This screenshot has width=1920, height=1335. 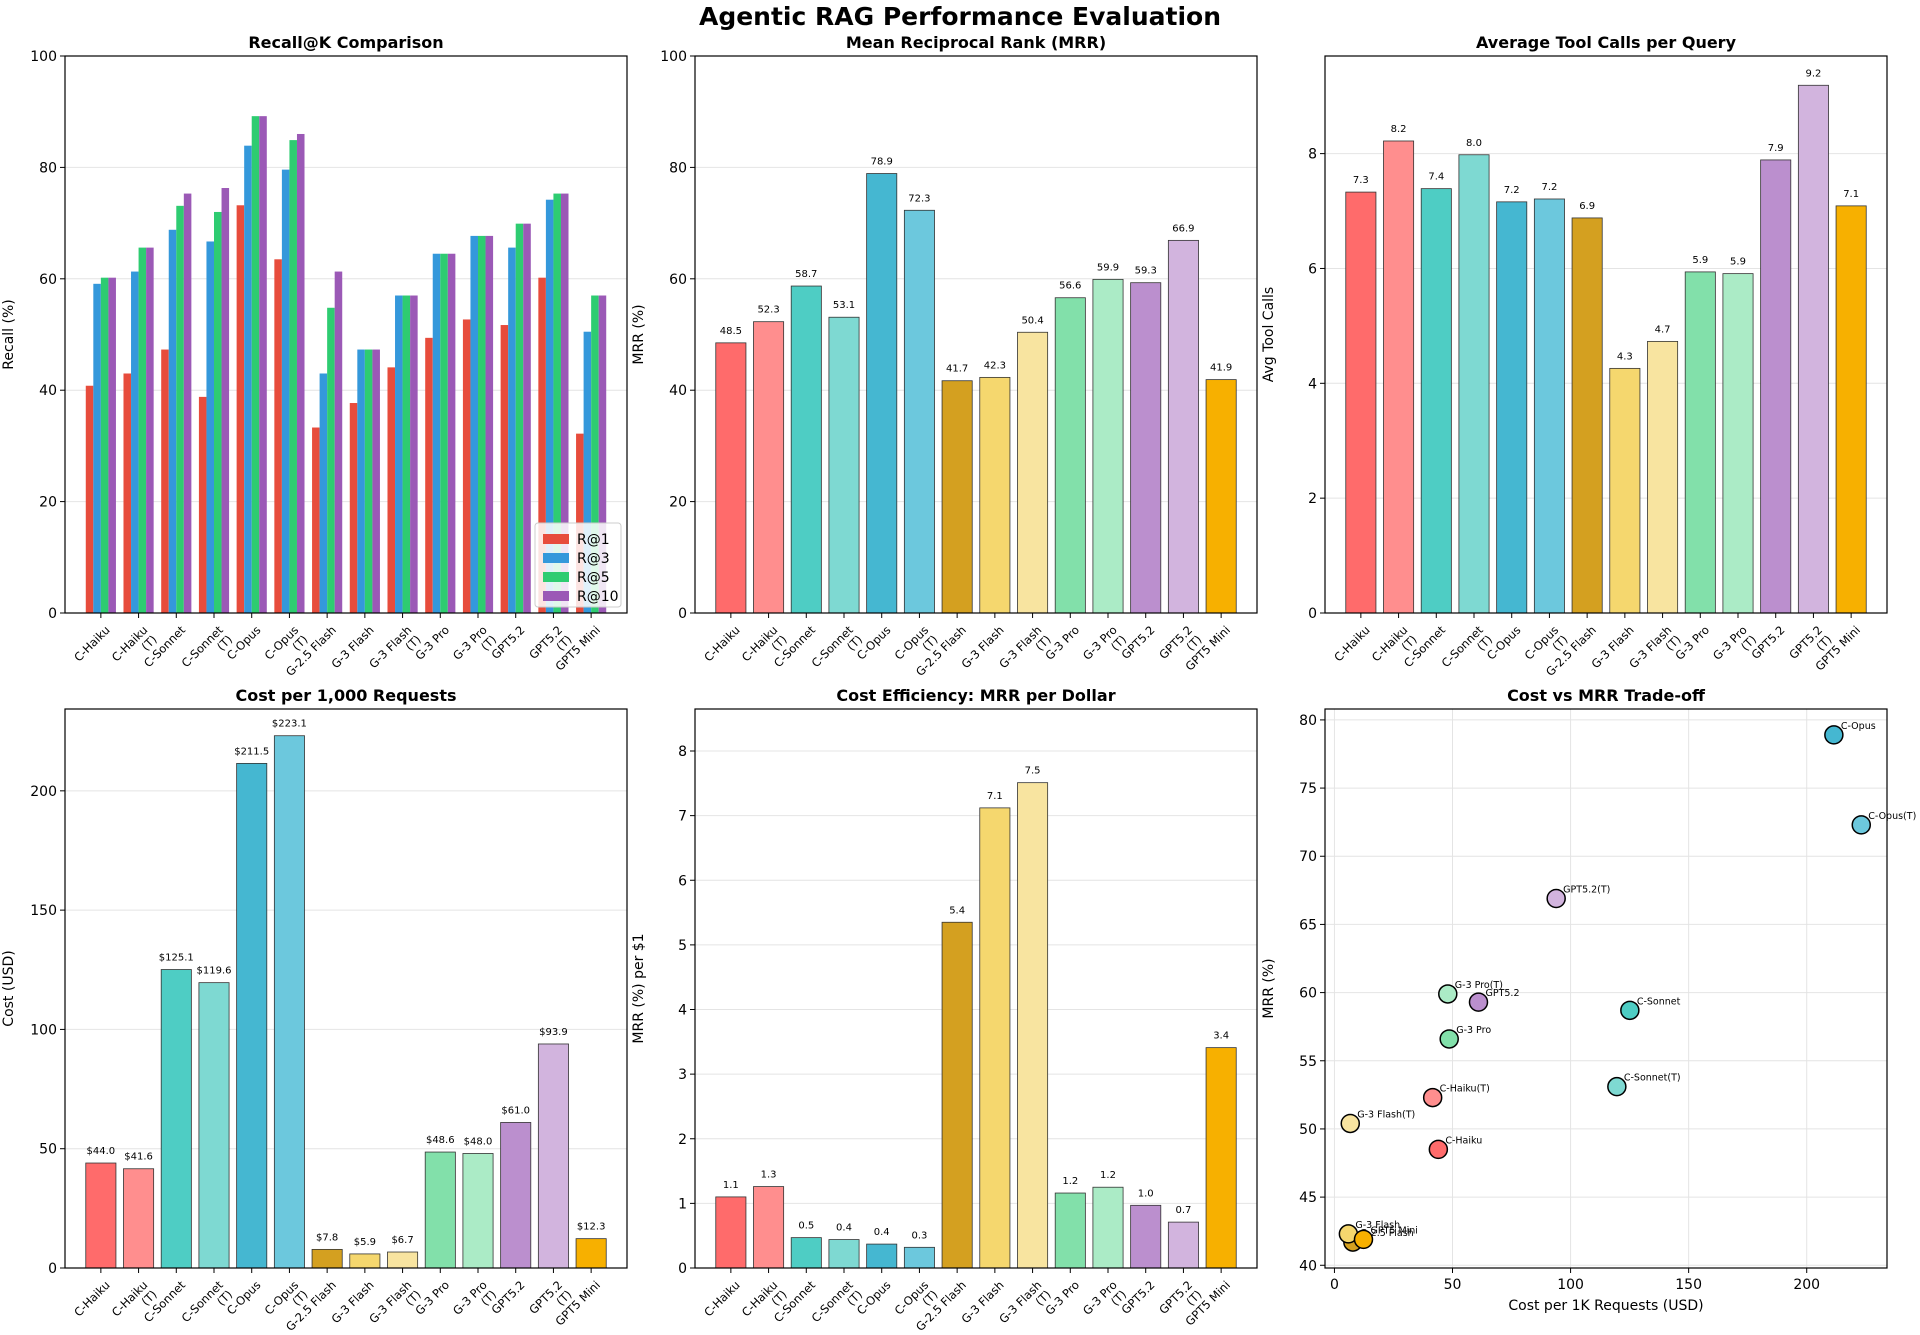 What do you see at coordinates (1221, 368) in the screenshot?
I see `data-label: 41.9` at bounding box center [1221, 368].